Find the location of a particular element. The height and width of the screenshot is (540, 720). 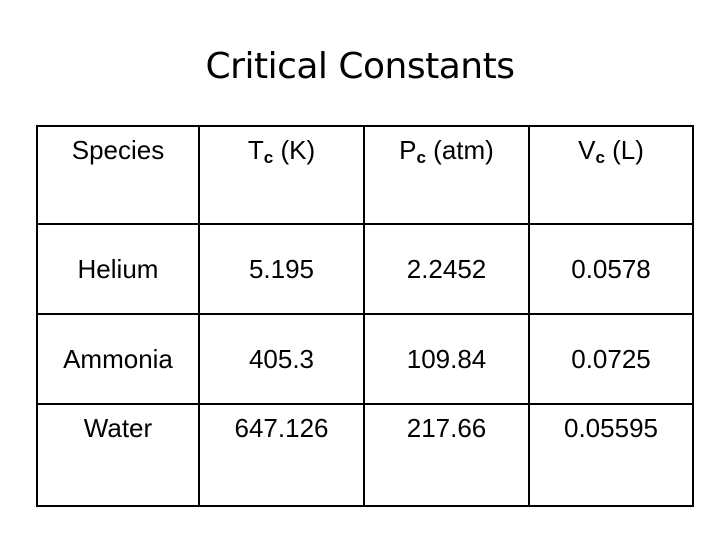

cell-pc: 2.2452 is located at coordinates (446, 269).